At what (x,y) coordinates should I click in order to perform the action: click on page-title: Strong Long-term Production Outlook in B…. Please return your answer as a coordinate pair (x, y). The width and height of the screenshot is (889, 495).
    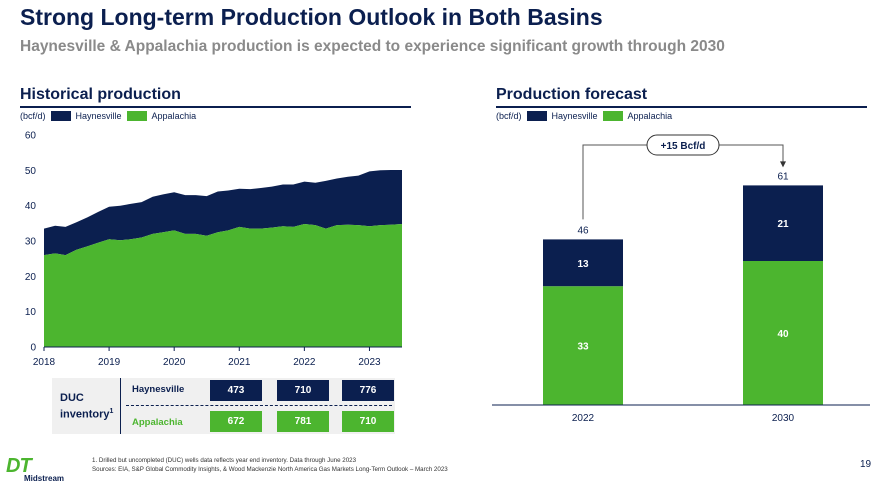
    Looking at the image, I should click on (311, 17).